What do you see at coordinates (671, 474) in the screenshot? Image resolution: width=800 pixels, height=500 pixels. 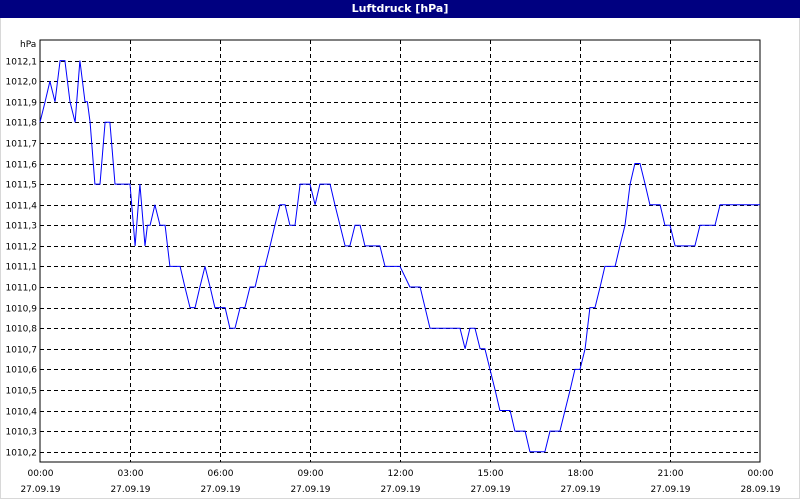 I see `x-tick-time-label: 21:00` at bounding box center [671, 474].